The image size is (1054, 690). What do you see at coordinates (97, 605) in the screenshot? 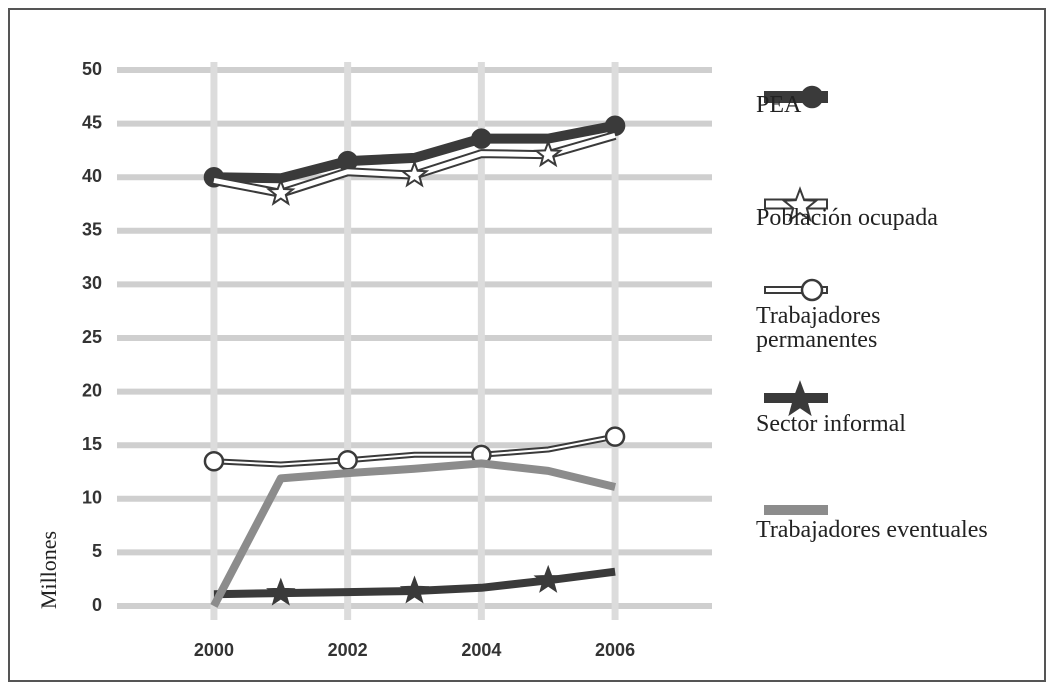
I see `y-tick-label: 0` at bounding box center [97, 605].